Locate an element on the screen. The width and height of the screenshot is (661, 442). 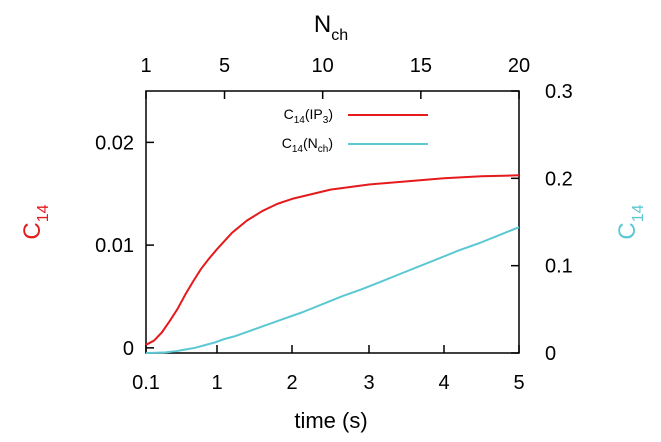
x2-tick-label: 5 is located at coordinates (224, 66).